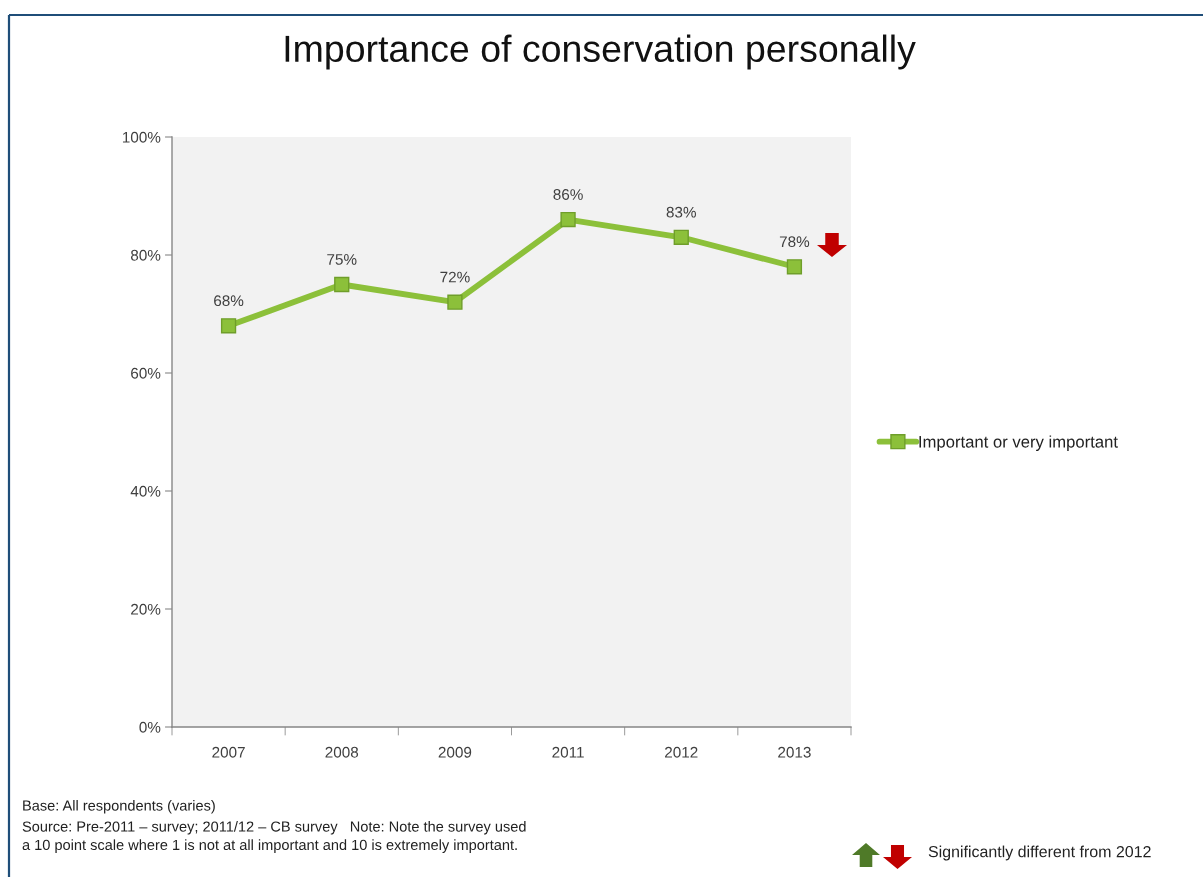  I want to click on y-tick-label: 40%, so click(145, 491).